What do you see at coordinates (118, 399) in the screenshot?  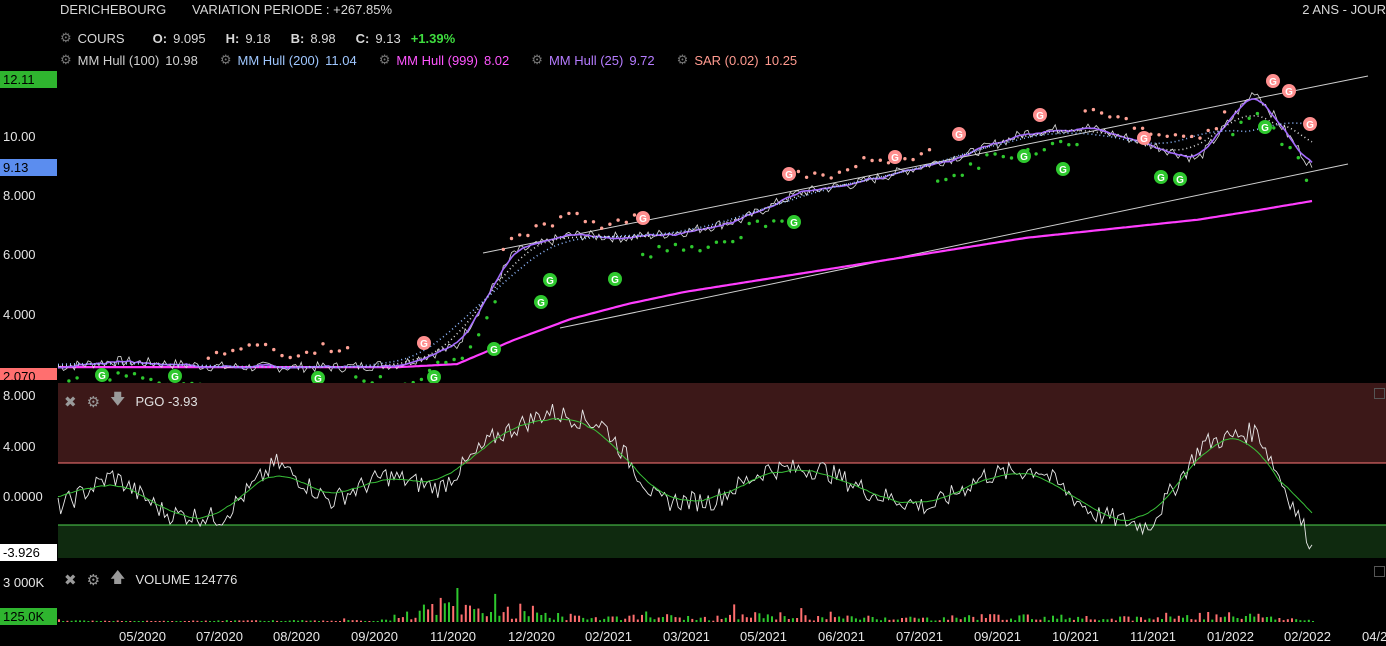 I see `arrow-down-icon: 🡇` at bounding box center [118, 399].